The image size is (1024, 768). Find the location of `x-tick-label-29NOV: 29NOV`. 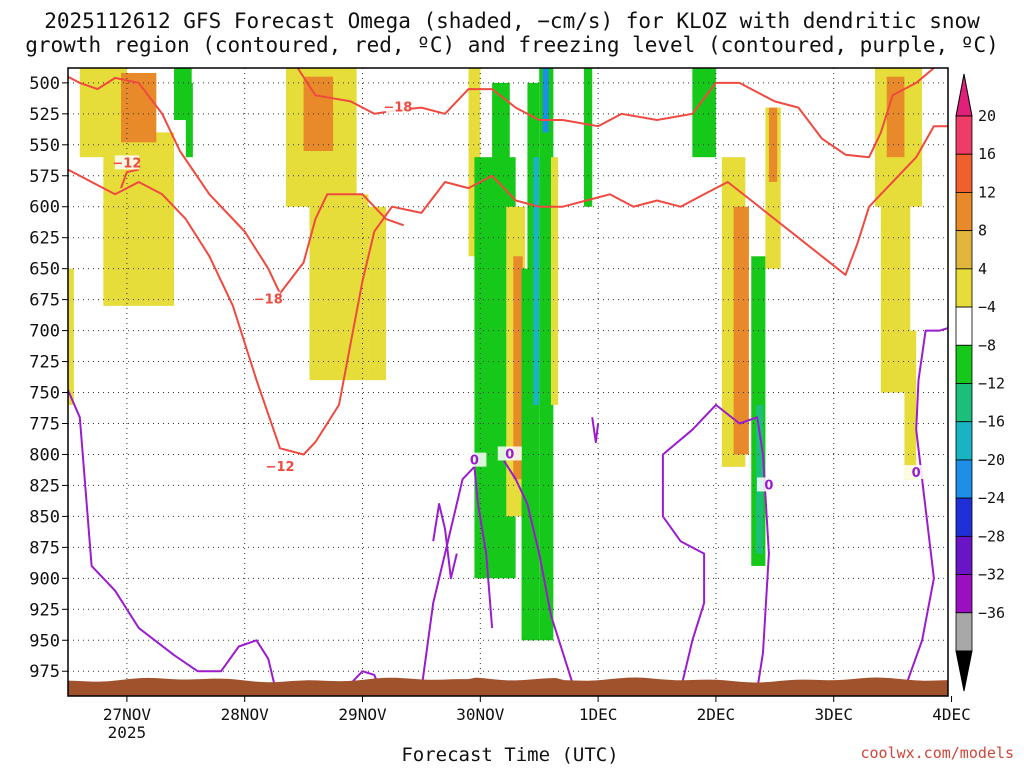

x-tick-label-29NOV: 29NOV is located at coordinates (362, 714).